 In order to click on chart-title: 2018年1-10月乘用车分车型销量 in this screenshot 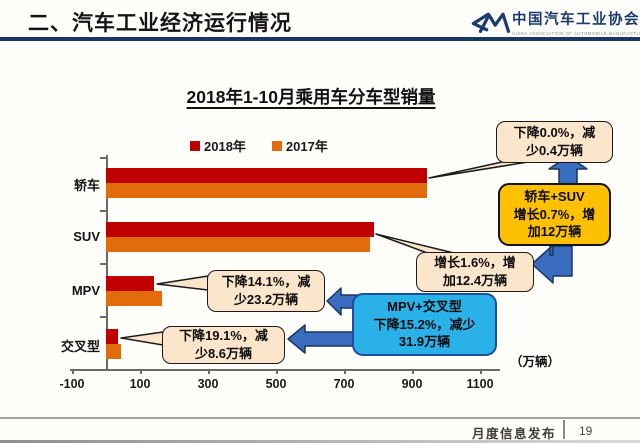, I will do `click(311, 97)`.